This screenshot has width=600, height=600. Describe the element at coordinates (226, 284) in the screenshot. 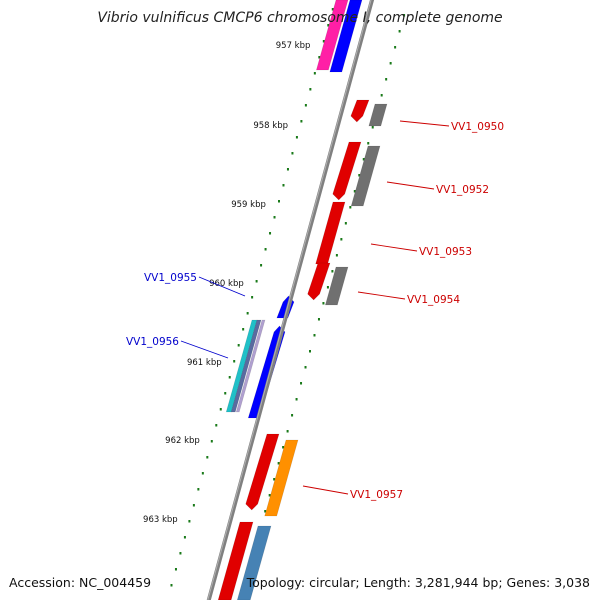

I see `tick-label: 960 kbp` at that location.